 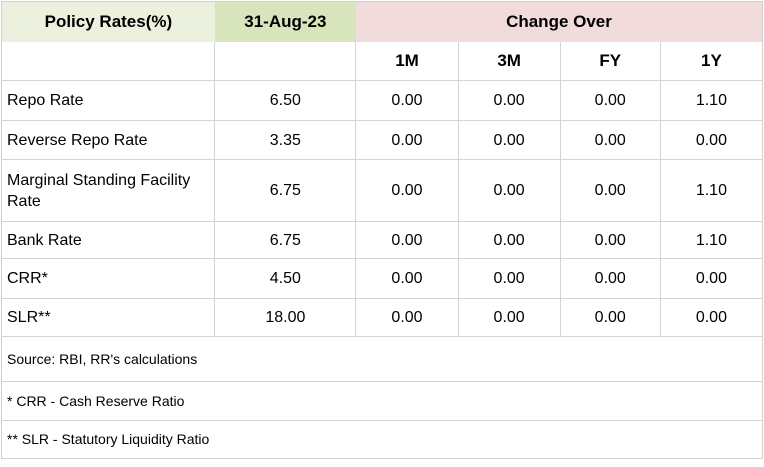 What do you see at coordinates (108, 100) in the screenshot?
I see `row-label: Repo Rate` at bounding box center [108, 100].